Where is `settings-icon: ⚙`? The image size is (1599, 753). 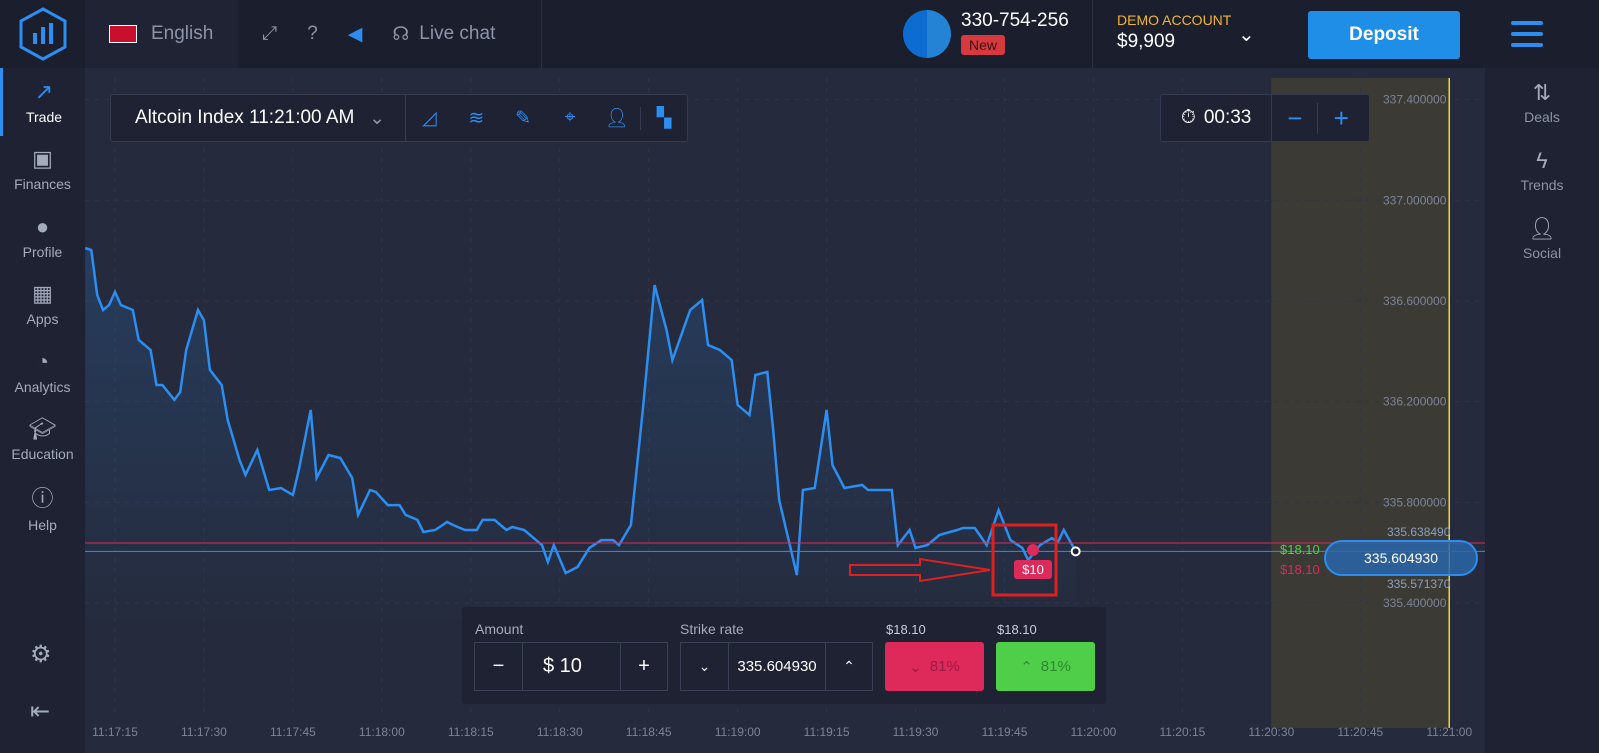 settings-icon: ⚙ is located at coordinates (41, 654).